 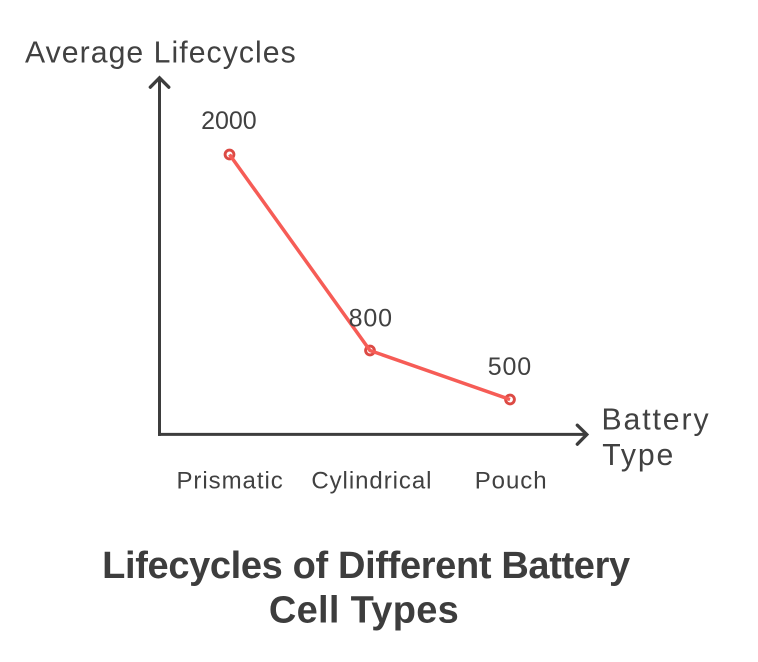 What do you see at coordinates (638, 455) in the screenshot?
I see `svg-text: Type` at bounding box center [638, 455].